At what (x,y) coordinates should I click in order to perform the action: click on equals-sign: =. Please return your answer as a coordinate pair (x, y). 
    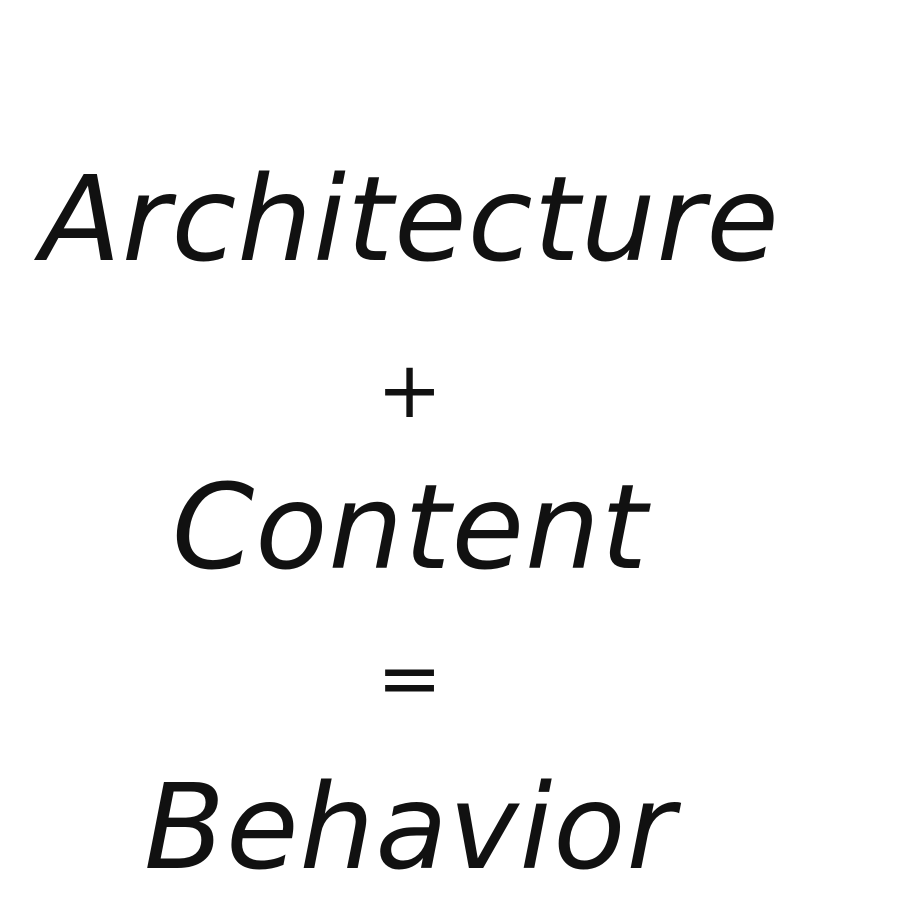
    Looking at the image, I should click on (410, 679).